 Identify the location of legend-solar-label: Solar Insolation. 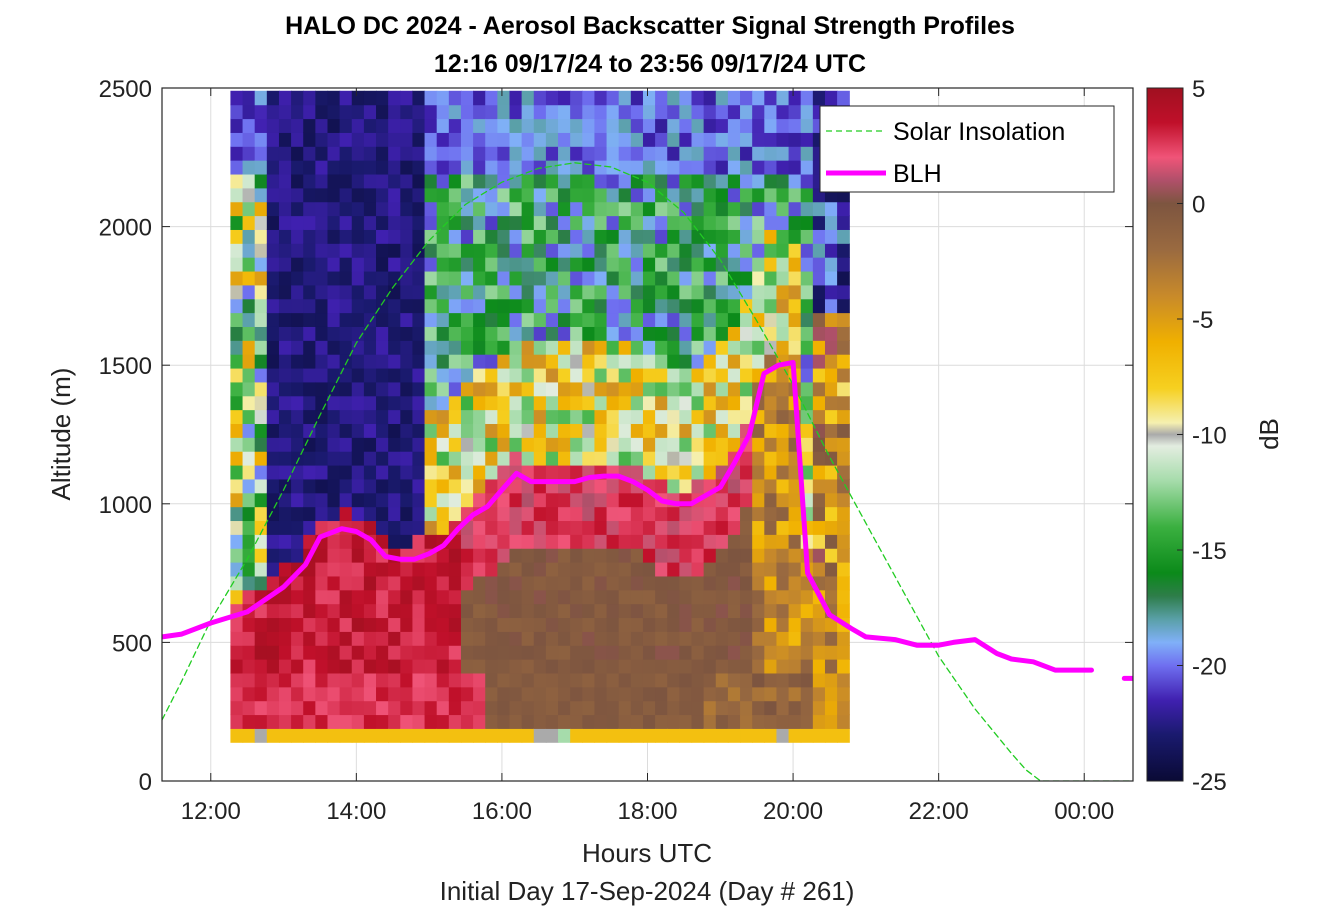
(979, 132).